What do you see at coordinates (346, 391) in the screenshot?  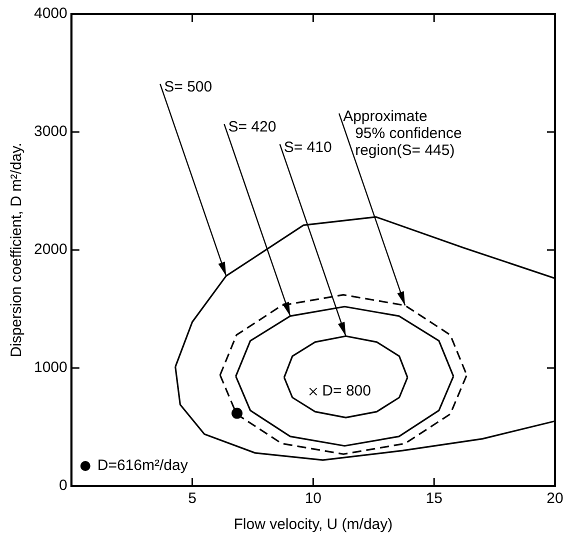 I see `data-label: D= 800` at bounding box center [346, 391].